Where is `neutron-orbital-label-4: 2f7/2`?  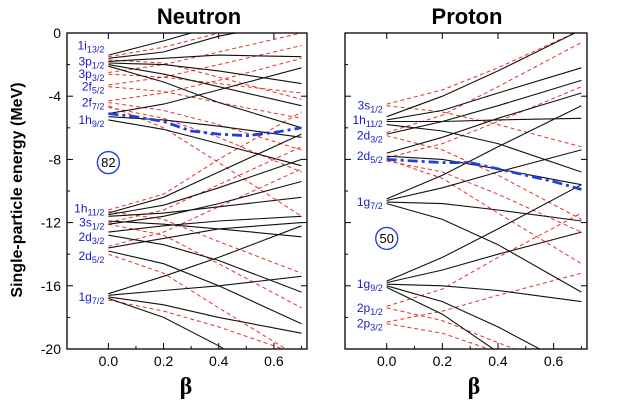
neutron-orbital-label-4: 2f7/2 is located at coordinates (93, 104).